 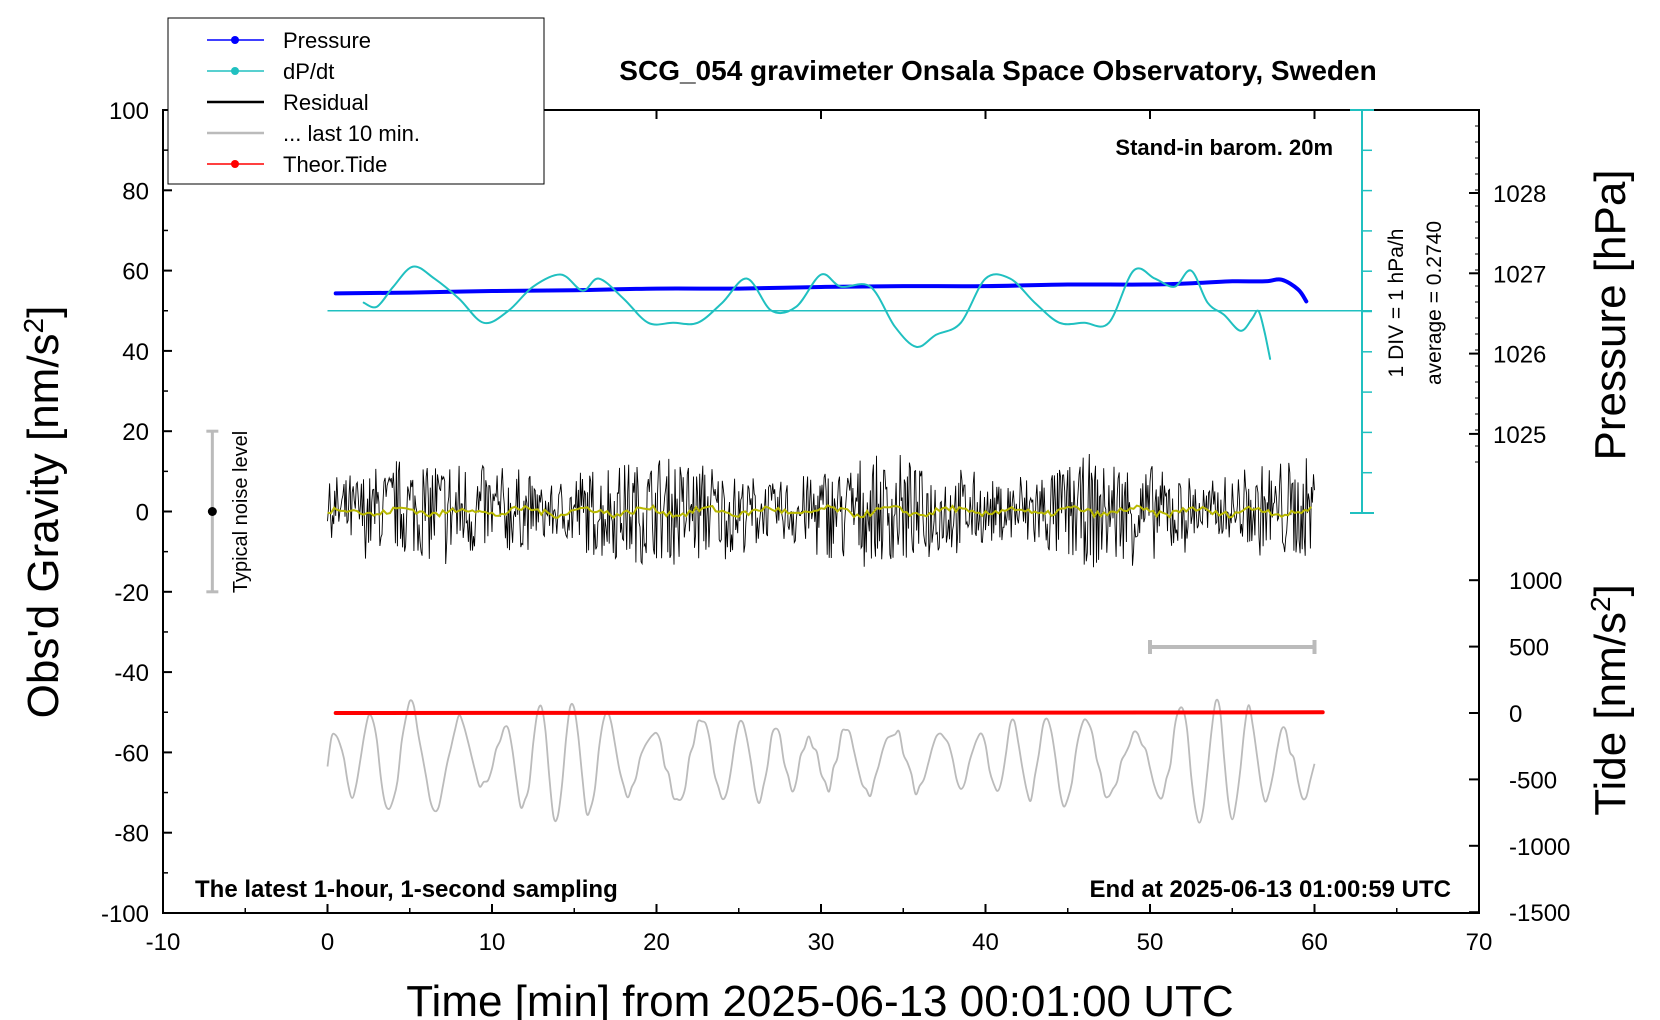 What do you see at coordinates (135, 432) in the screenshot?
I see `y-tick-label: 20` at bounding box center [135, 432].